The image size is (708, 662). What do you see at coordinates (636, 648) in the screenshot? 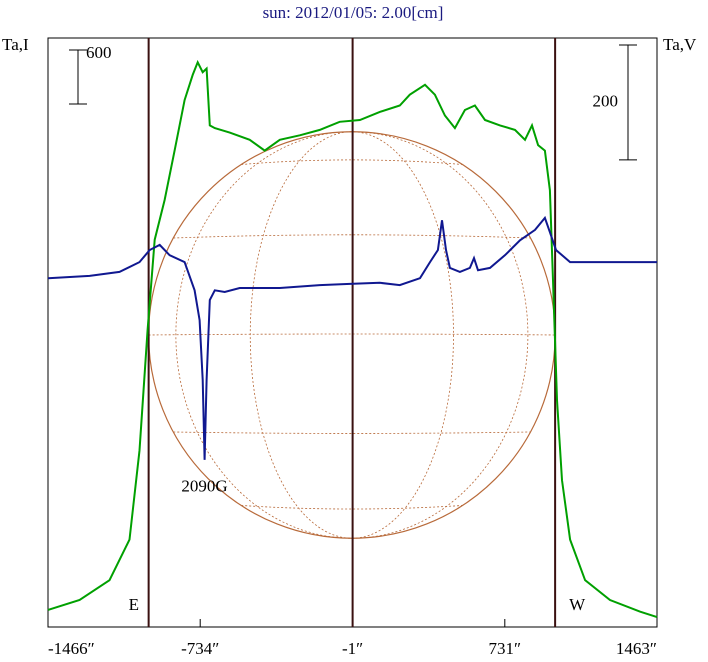
I see `x-tick-label: 1463″` at bounding box center [636, 648].